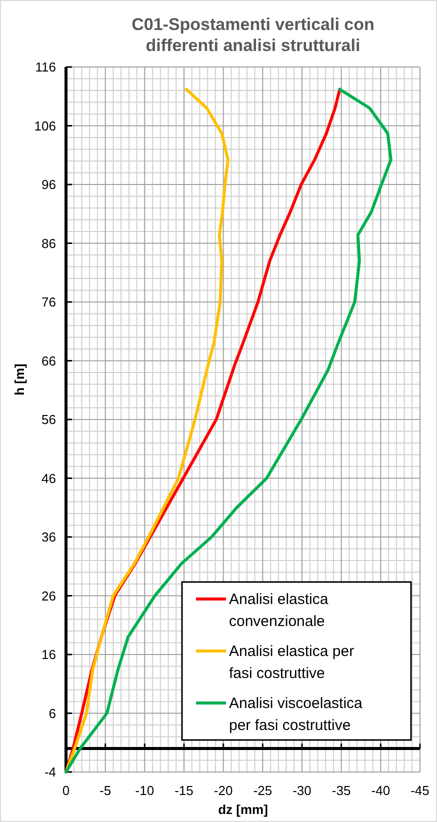  What do you see at coordinates (66, 790) in the screenshot?
I see `x-tick-label: 0` at bounding box center [66, 790].